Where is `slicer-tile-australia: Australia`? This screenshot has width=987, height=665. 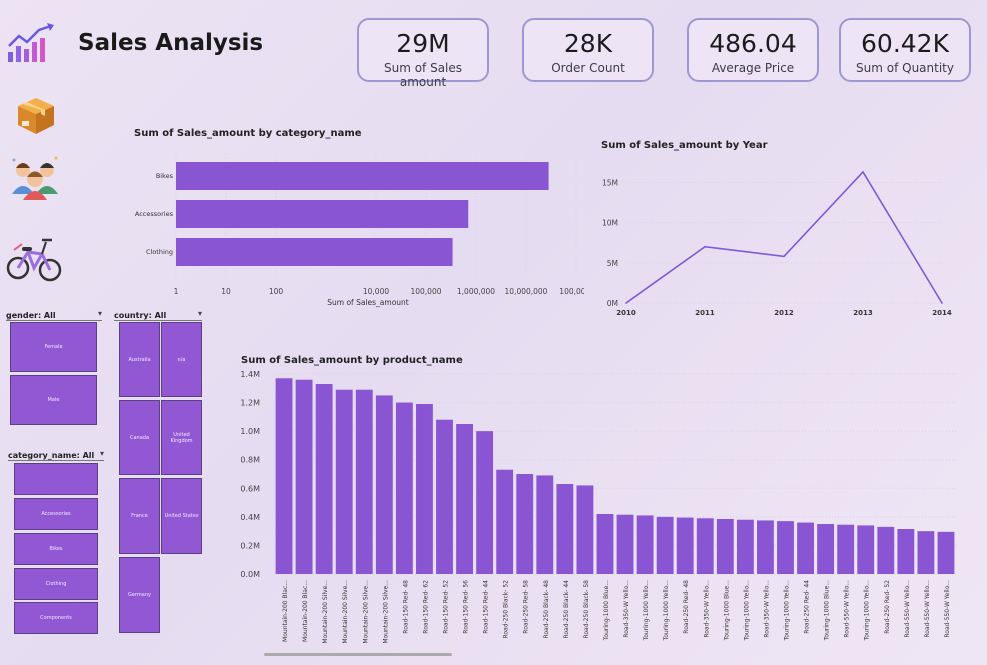 slicer-tile-australia: Australia is located at coordinates (139, 359).